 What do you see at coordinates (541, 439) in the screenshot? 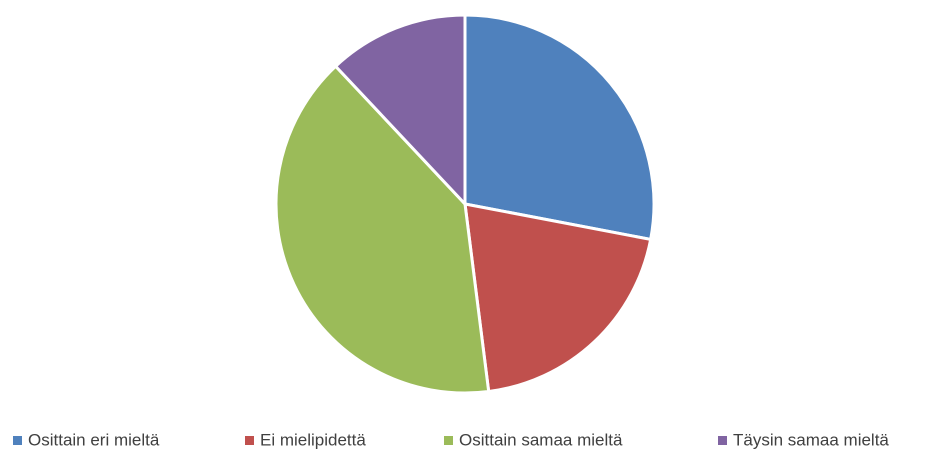
I see `legend-label: Osittain samaa mieltä` at bounding box center [541, 439].